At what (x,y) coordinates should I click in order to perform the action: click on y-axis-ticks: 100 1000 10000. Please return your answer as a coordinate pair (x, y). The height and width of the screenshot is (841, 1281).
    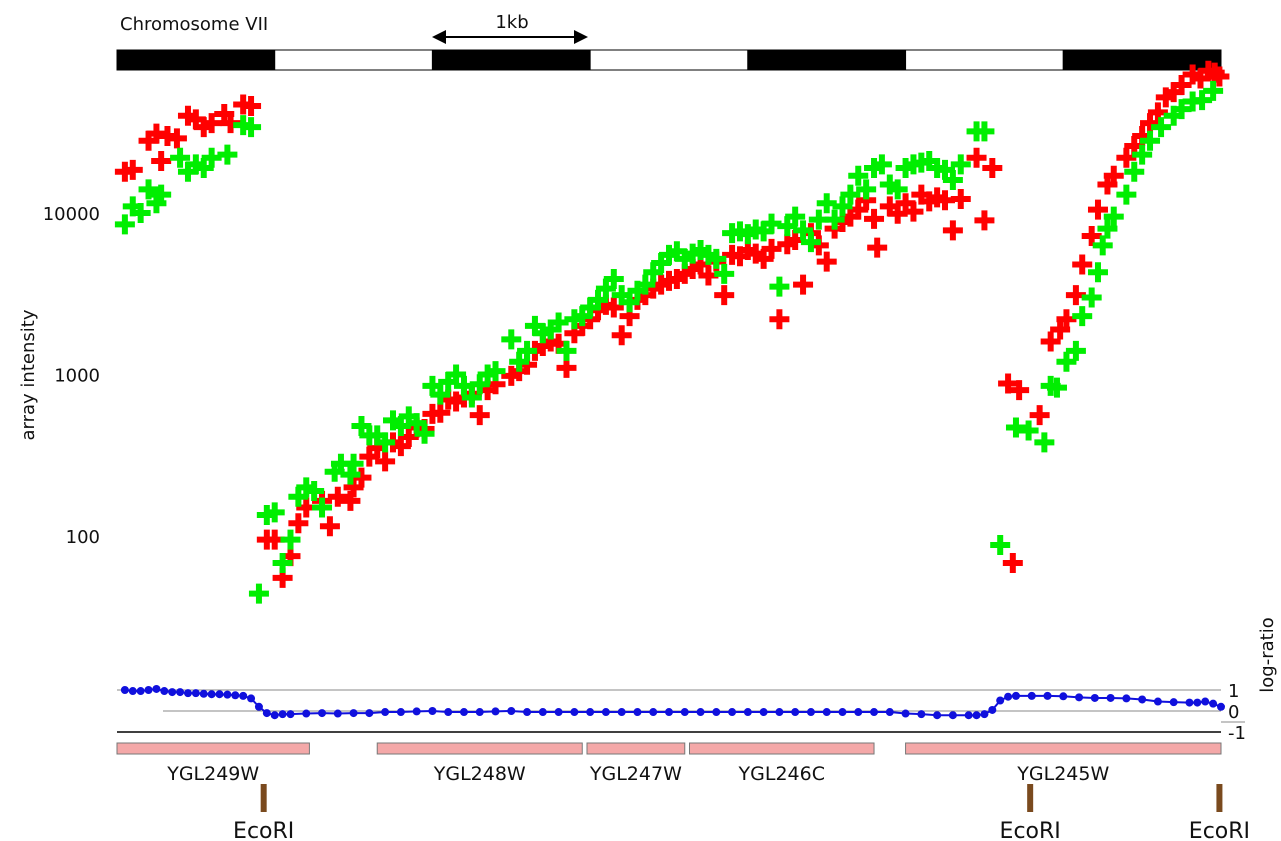
    Looking at the image, I should click on (71, 376).